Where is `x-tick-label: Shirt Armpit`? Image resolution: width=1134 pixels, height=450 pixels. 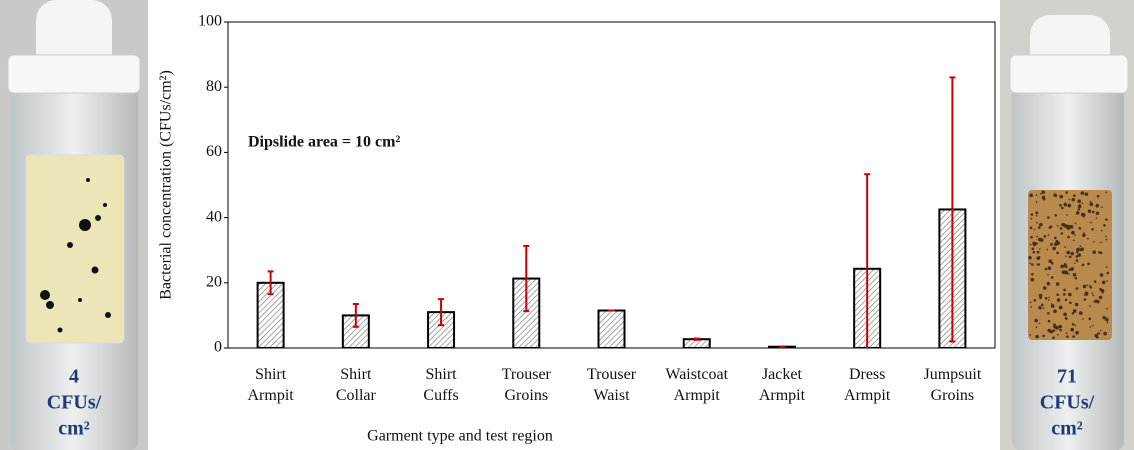 x-tick-label: Shirt Armpit is located at coordinates (271, 385).